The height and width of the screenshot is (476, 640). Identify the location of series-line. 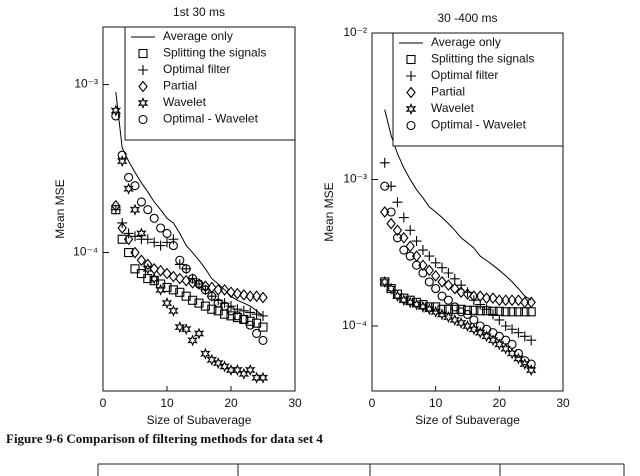
(458, 205).